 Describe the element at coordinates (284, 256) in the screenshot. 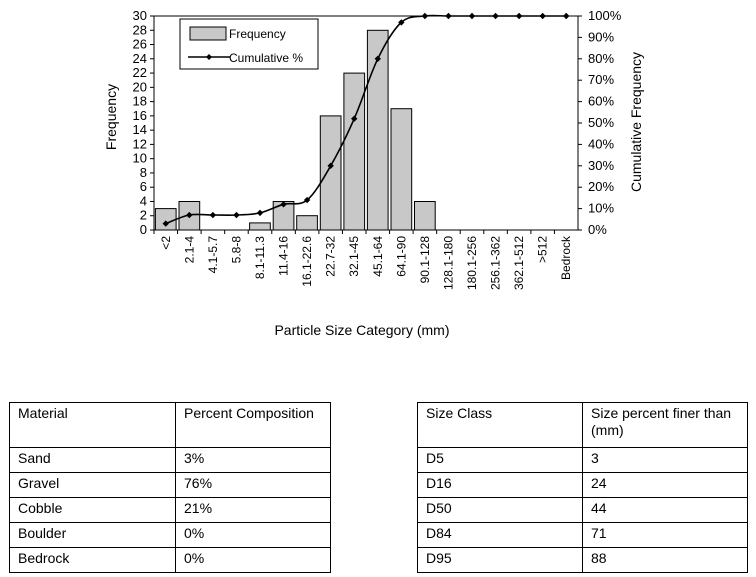

I see `x-tick-label: 11.4-16` at that location.